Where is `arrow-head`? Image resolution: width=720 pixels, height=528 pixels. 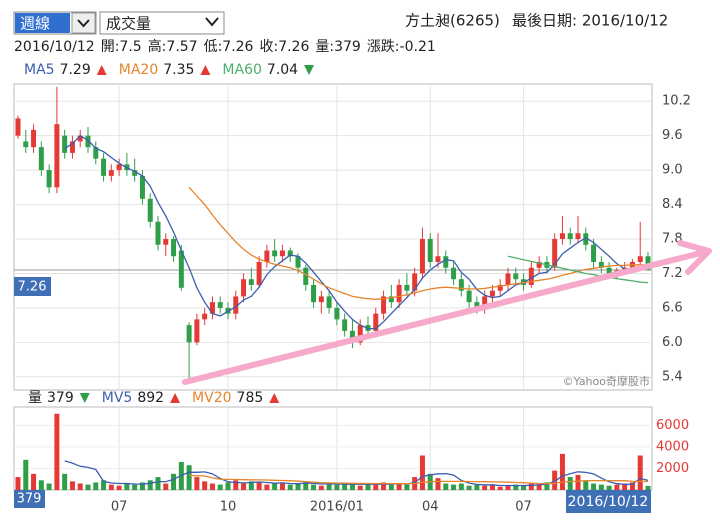
arrow-head is located at coordinates (694, 257).